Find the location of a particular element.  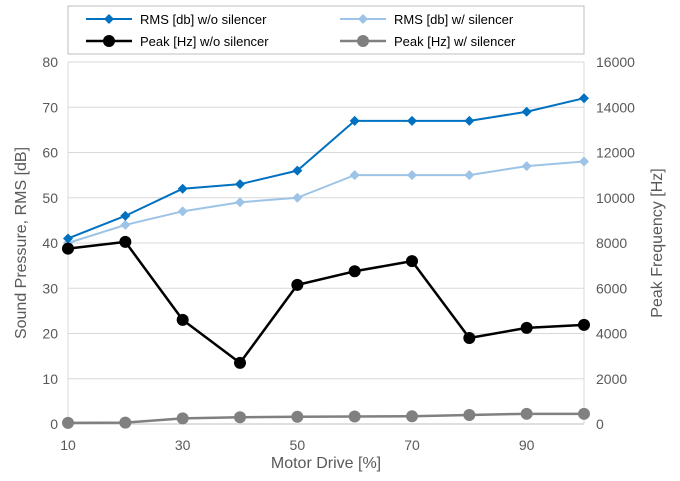

x-tick-label: 50 is located at coordinates (298, 445).